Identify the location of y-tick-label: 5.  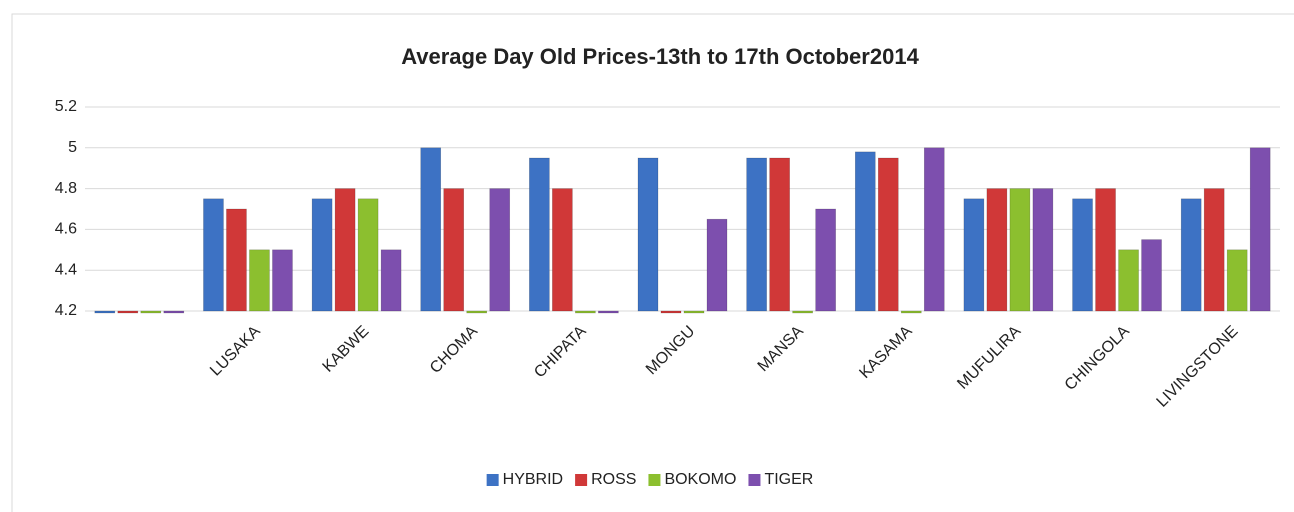
(72, 147).